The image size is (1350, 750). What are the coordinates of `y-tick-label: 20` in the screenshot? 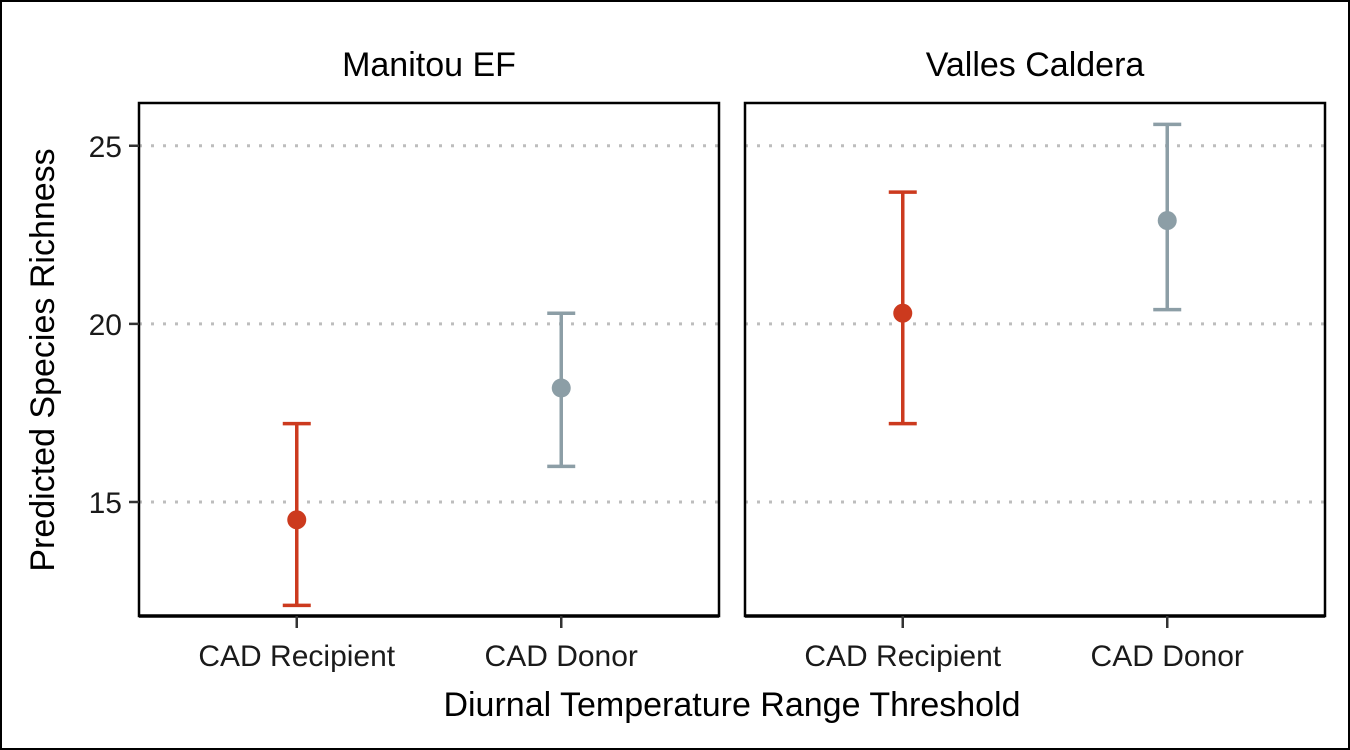 It's located at (105, 325).